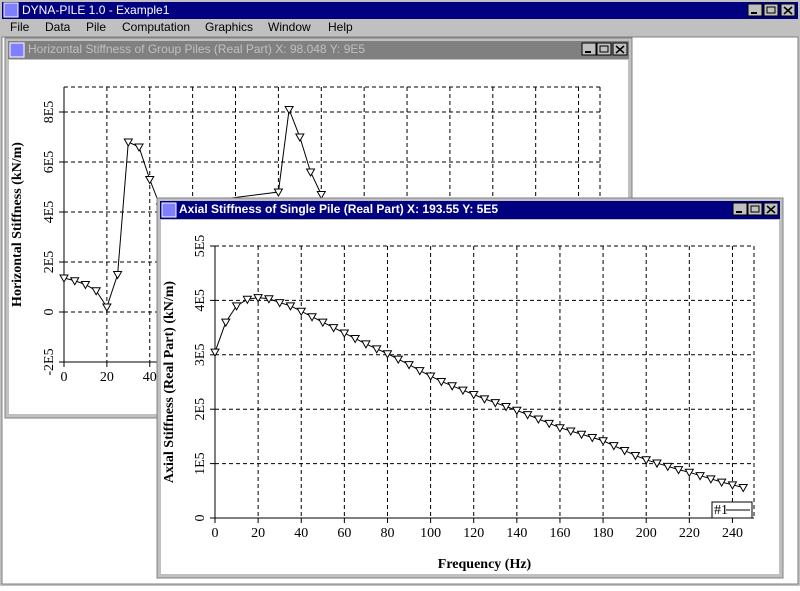 The height and width of the screenshot is (591, 800). Describe the element at coordinates (732, 533) in the screenshot. I see `x-tick-label: 240` at that location.